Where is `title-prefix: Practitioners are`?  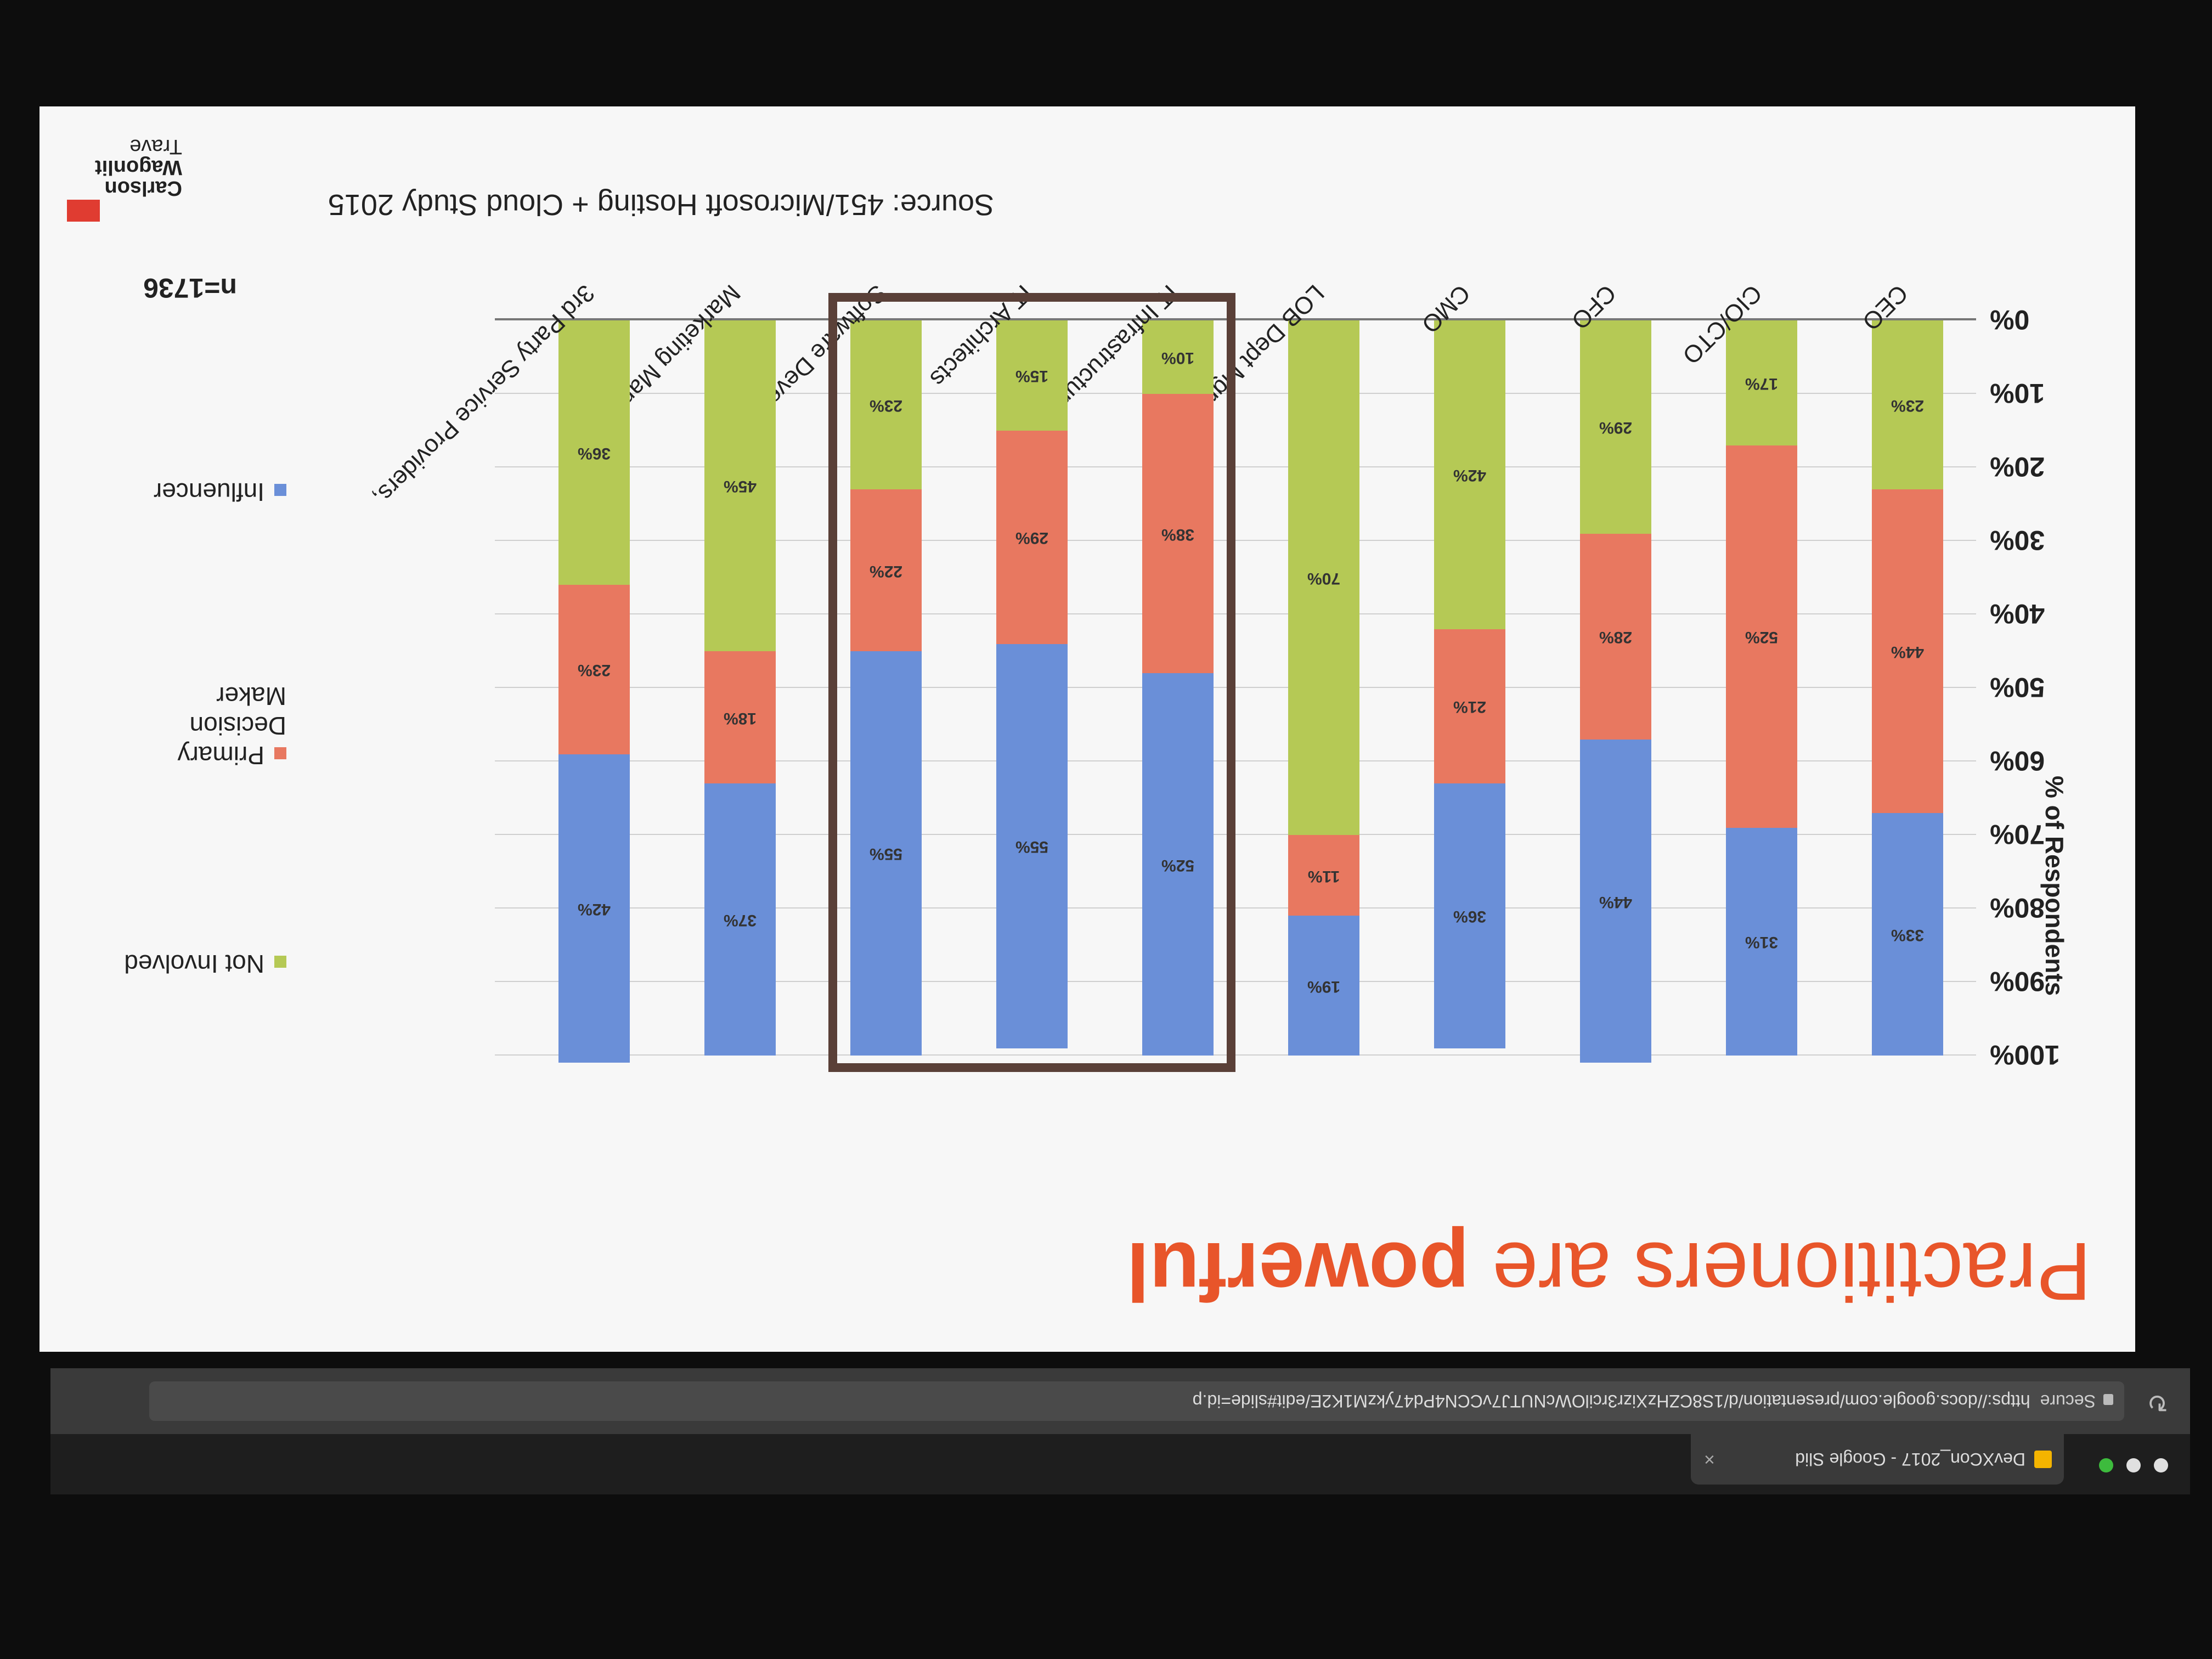
title-prefix: Practitioners are is located at coordinates (1792, 1272).